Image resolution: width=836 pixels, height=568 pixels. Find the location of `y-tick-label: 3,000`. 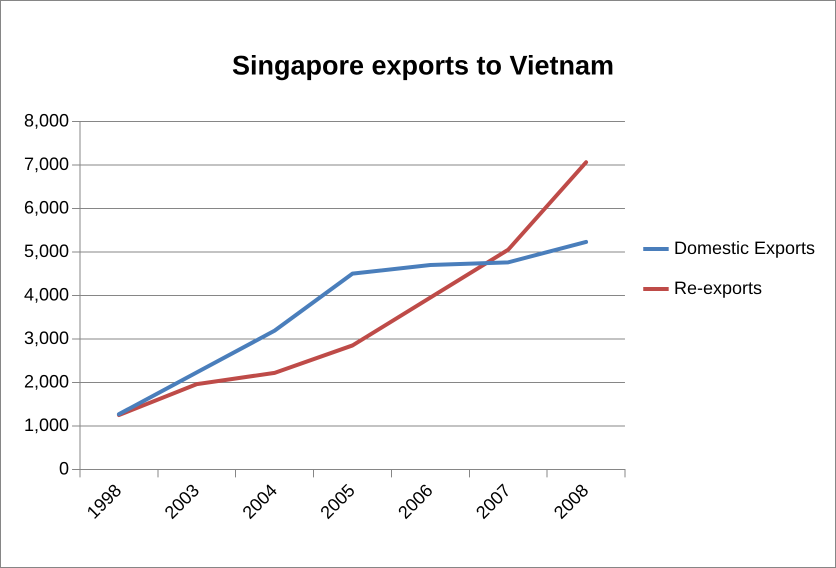

y-tick-label: 3,000 is located at coordinates (47, 338).